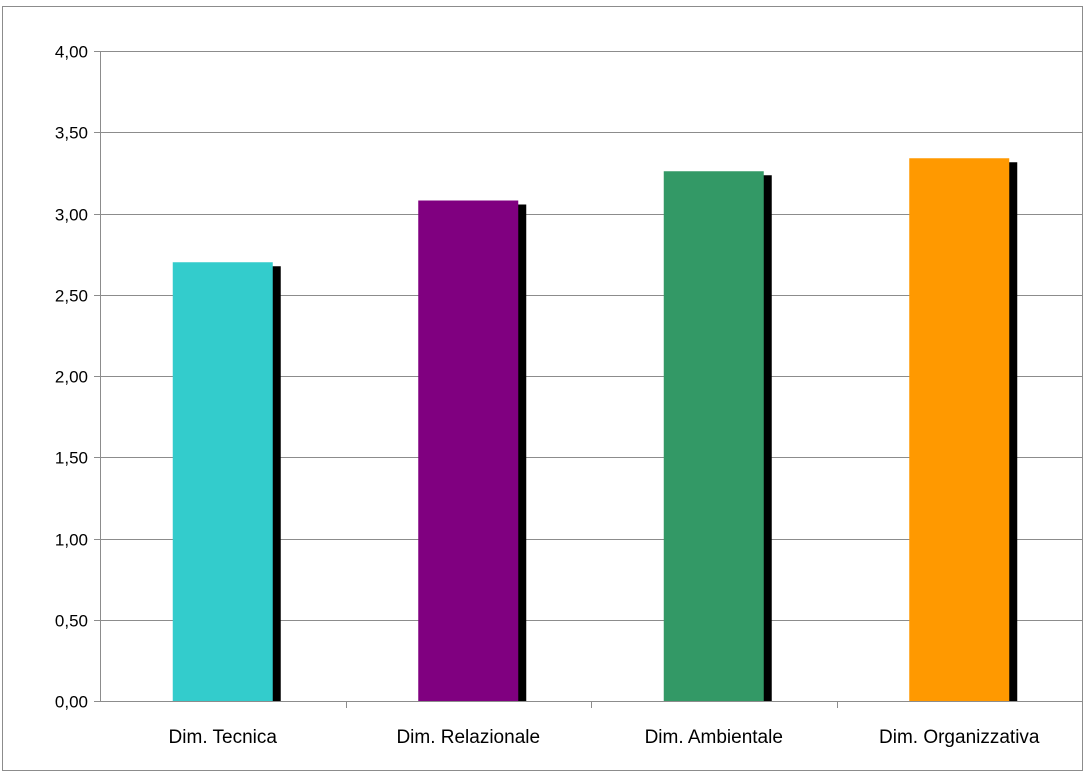 This screenshot has width=1087, height=774. I want to click on y-tick-label: 2,50, so click(71, 296).